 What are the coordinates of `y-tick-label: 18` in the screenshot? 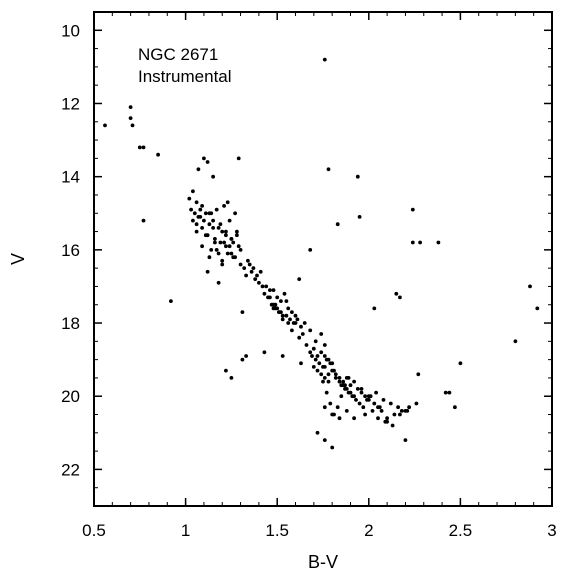 It's located at (70, 323).